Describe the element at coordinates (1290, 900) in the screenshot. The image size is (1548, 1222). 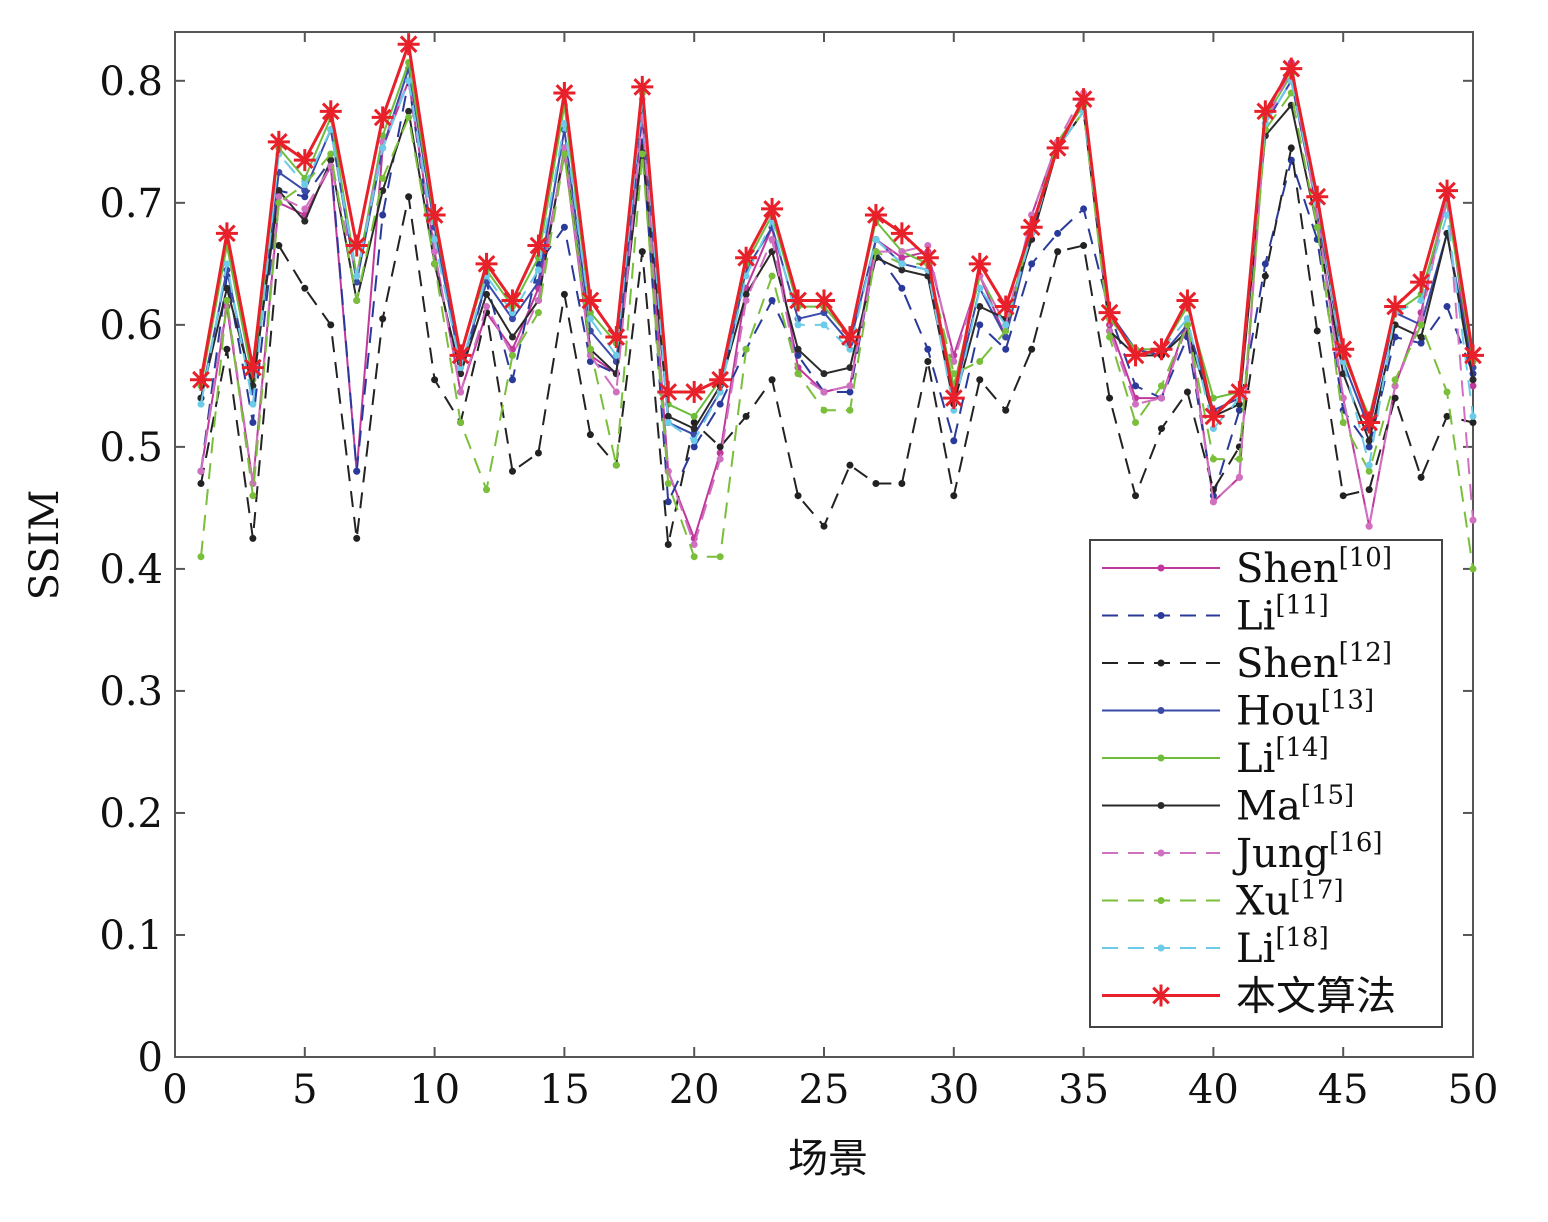
I see `legend-label: Xu[17]` at that location.